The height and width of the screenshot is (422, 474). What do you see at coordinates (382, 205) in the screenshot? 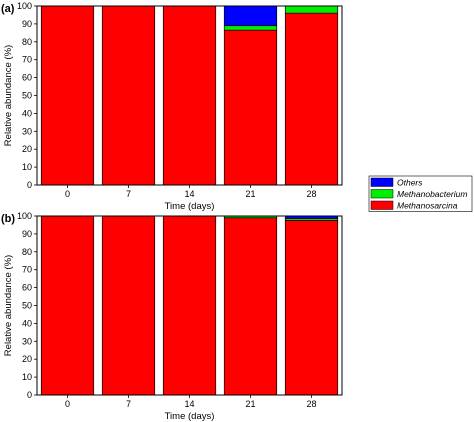
I see `legend-swatch-methanosarcina` at bounding box center [382, 205].